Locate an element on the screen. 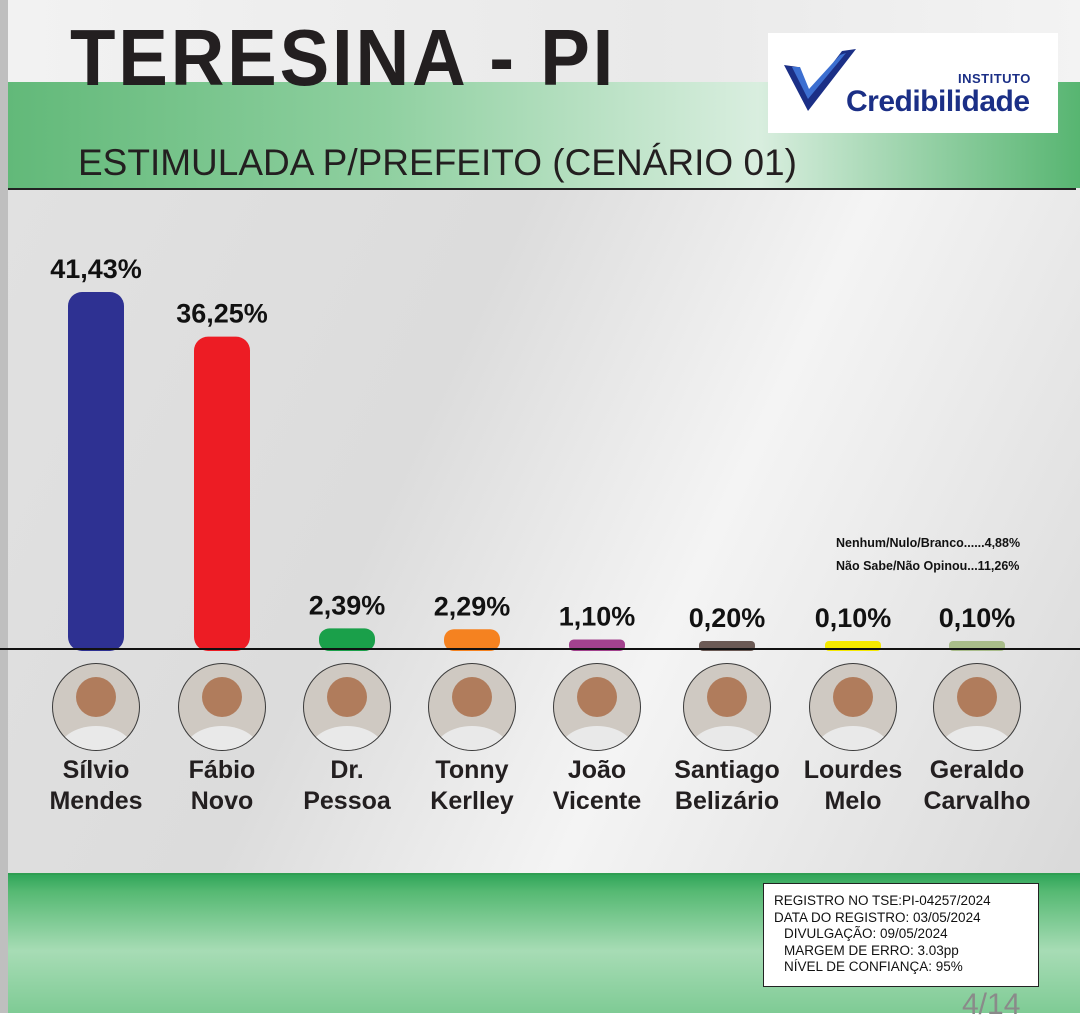 This screenshot has width=1080, height=1021. logo-instituto-text: INSTITUTO is located at coordinates (994, 78).